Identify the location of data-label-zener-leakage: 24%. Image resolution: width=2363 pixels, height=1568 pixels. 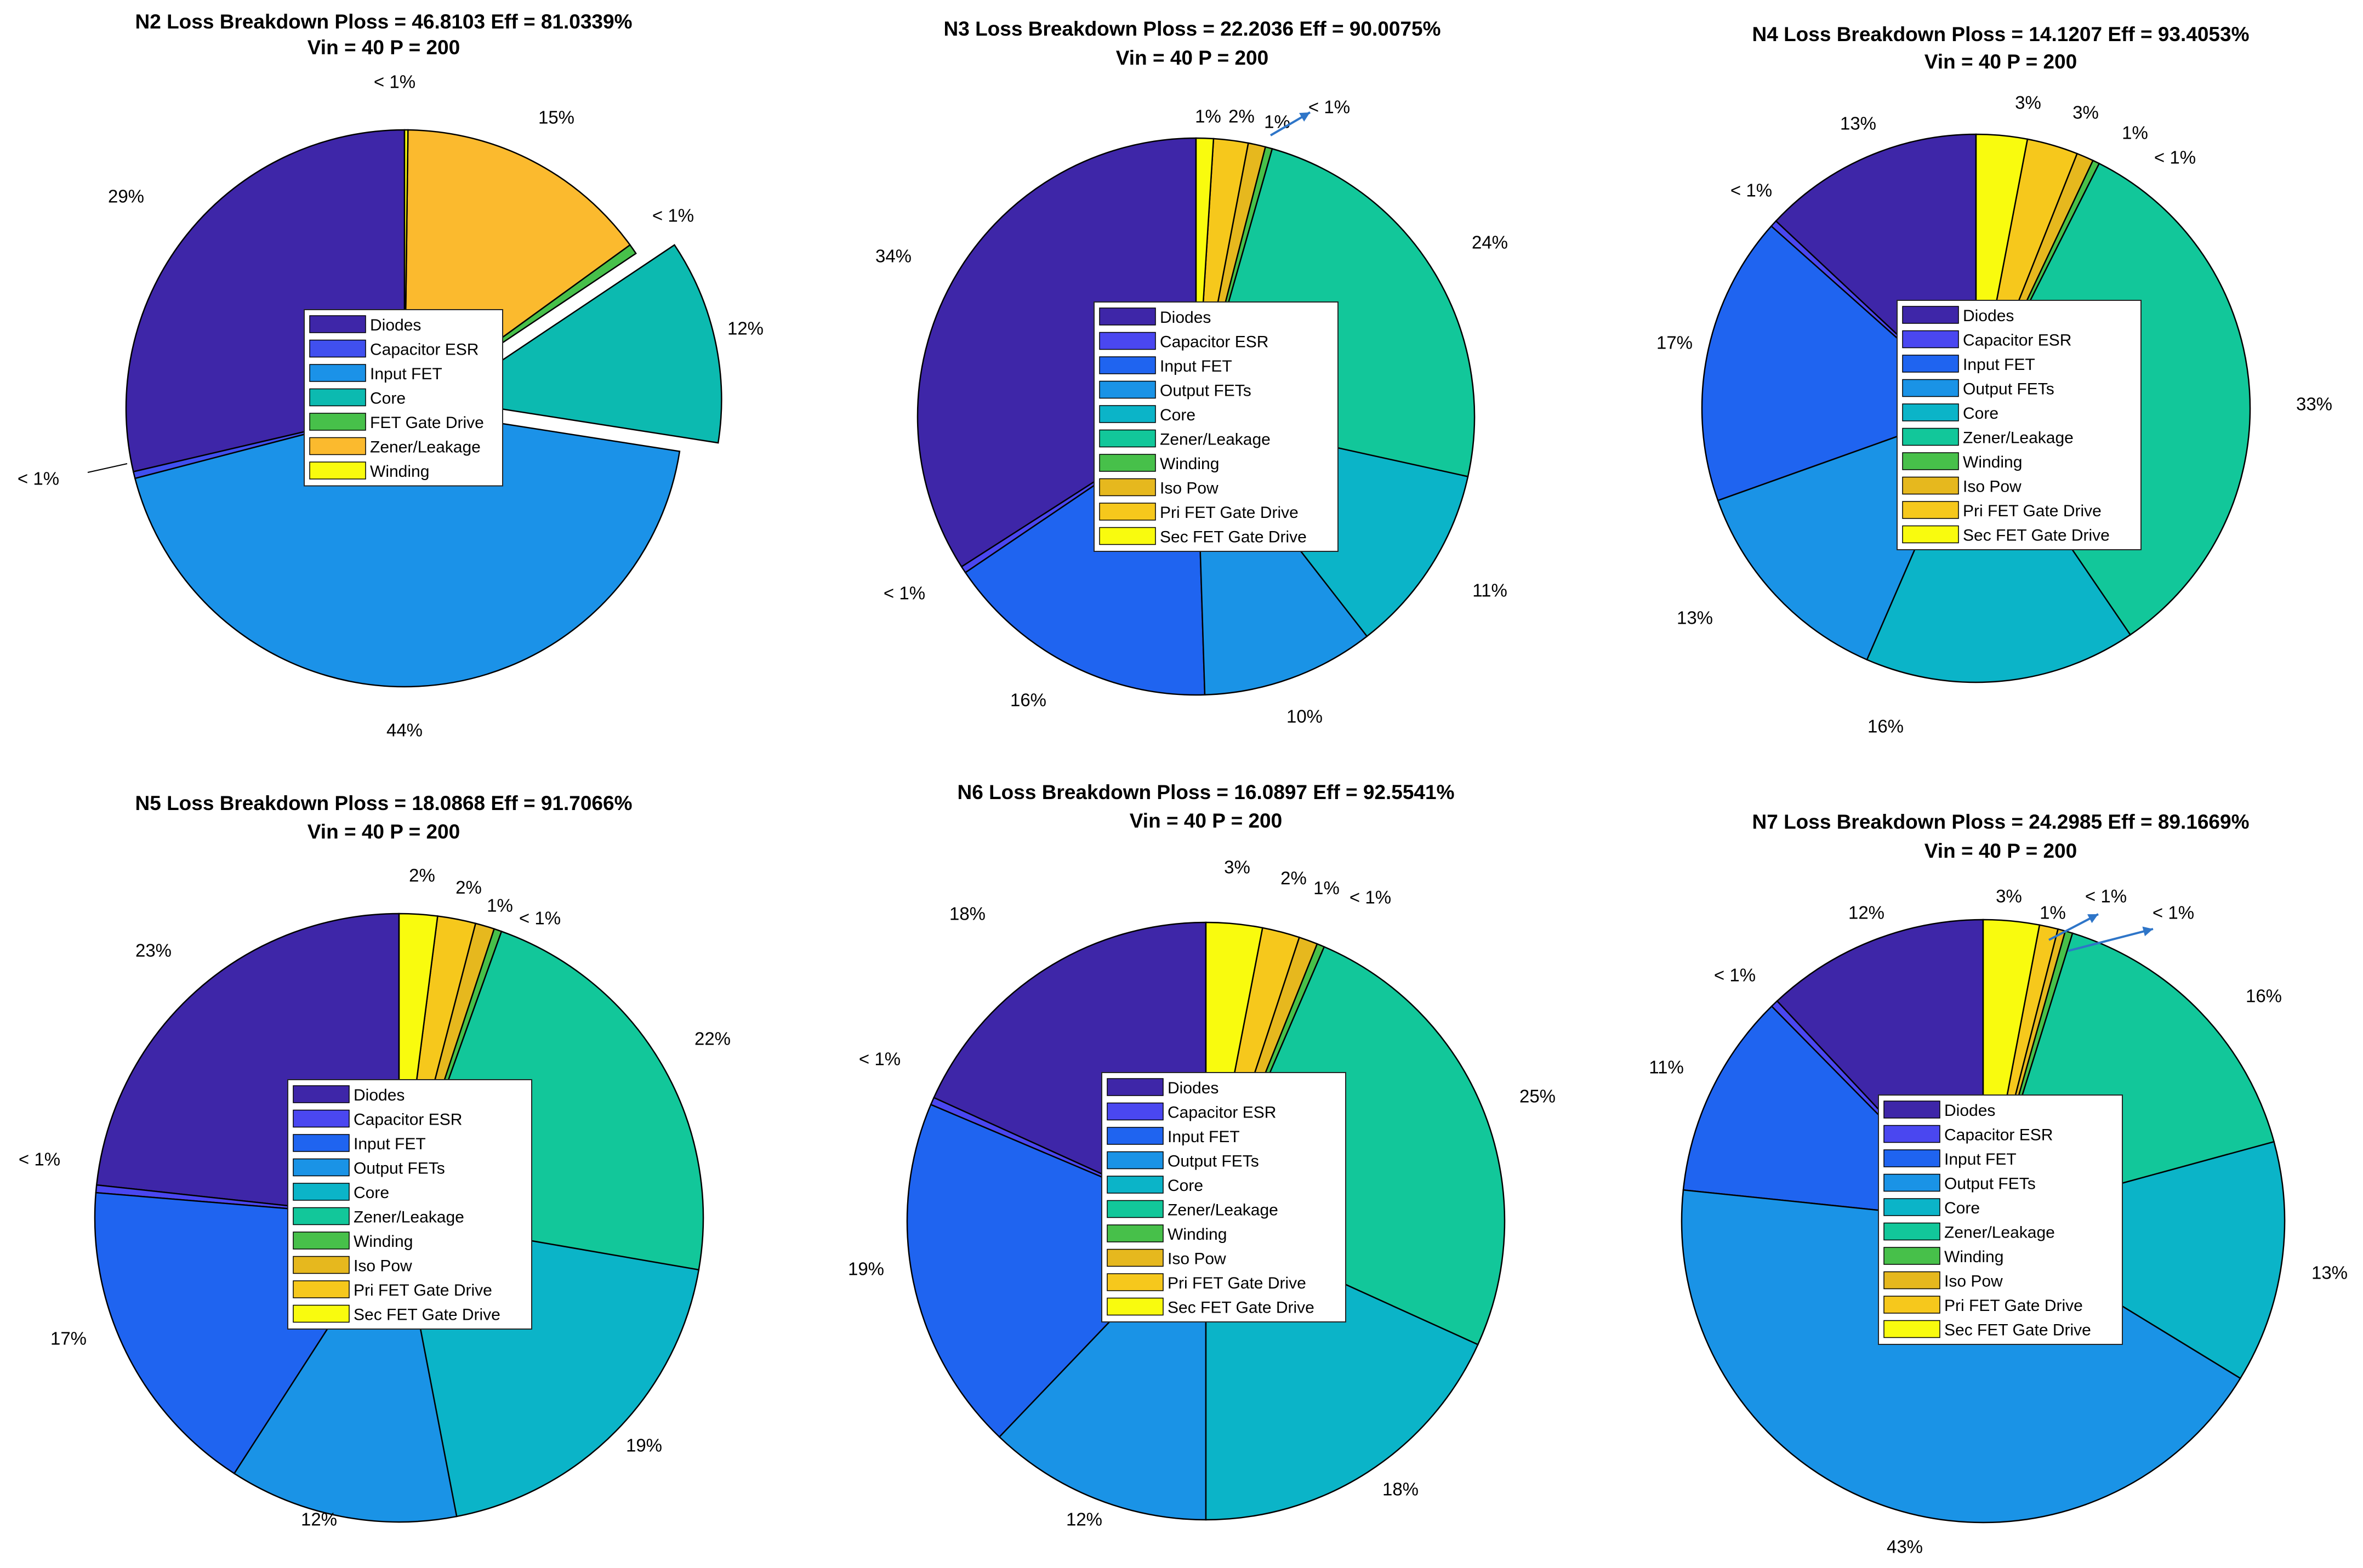
(1490, 242).